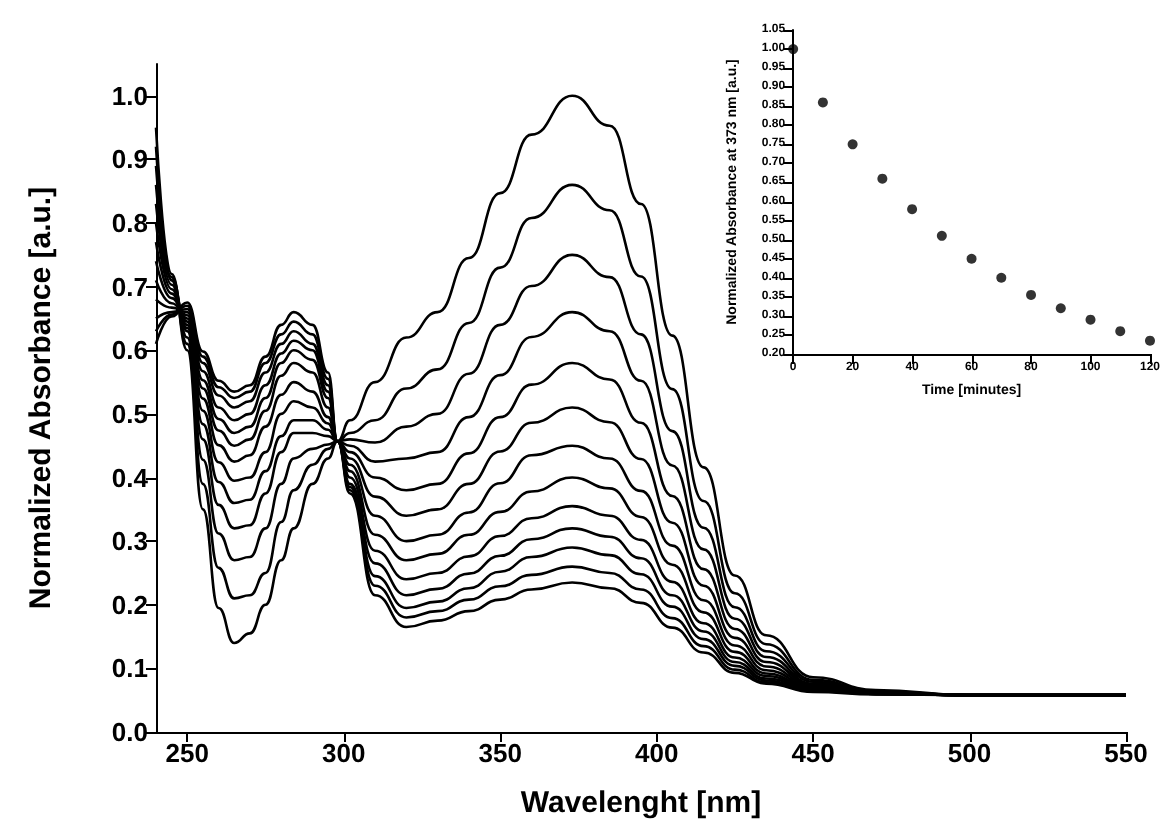 The height and width of the screenshot is (834, 1166). I want to click on x-tick-label: 500, so click(969, 753).